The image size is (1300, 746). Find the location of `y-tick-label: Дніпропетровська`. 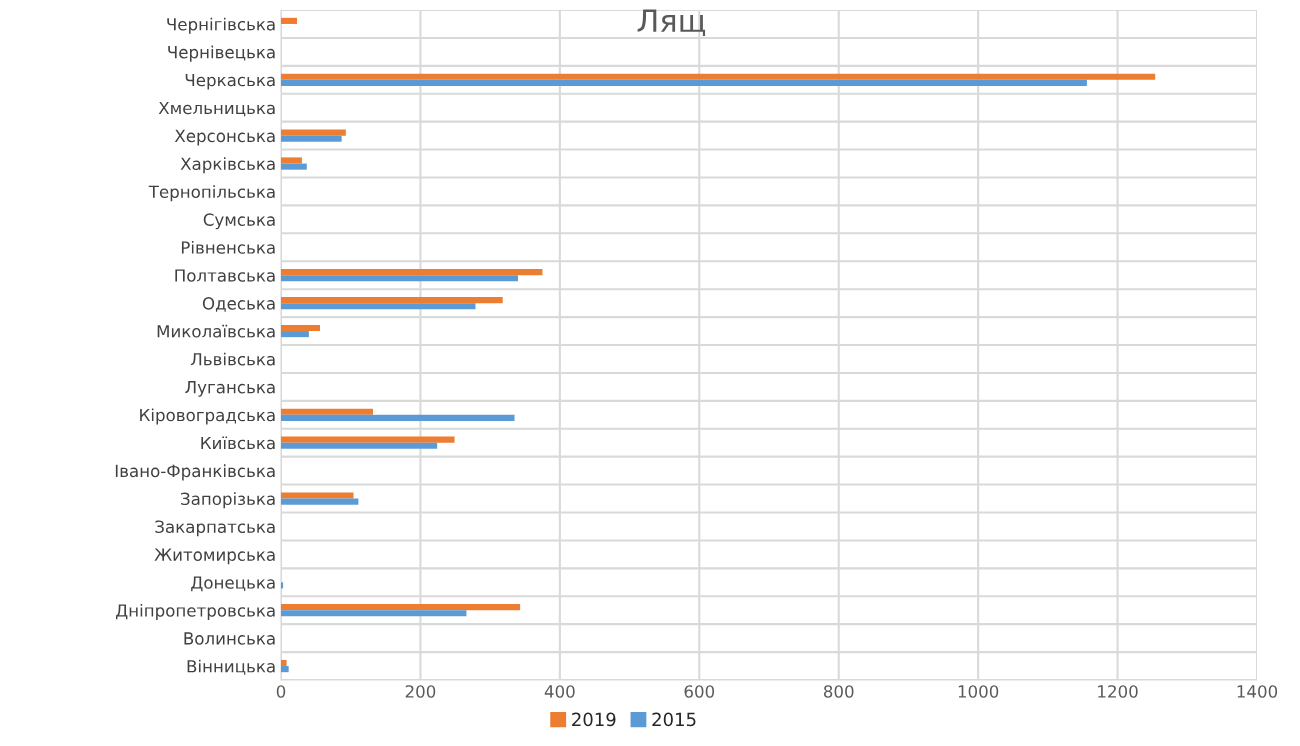

y-tick-label: Дніпропетровська is located at coordinates (195, 612).